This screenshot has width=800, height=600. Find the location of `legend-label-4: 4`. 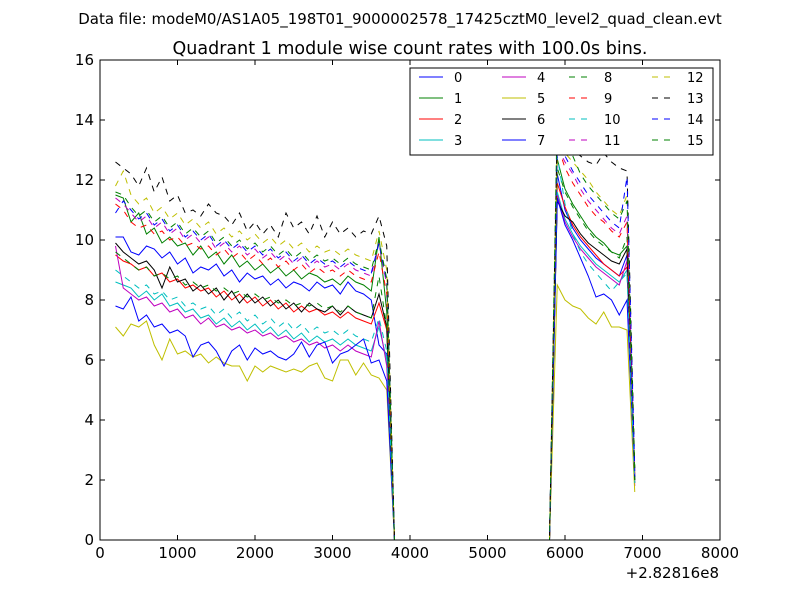

legend-label-4: 4 is located at coordinates (541, 78).